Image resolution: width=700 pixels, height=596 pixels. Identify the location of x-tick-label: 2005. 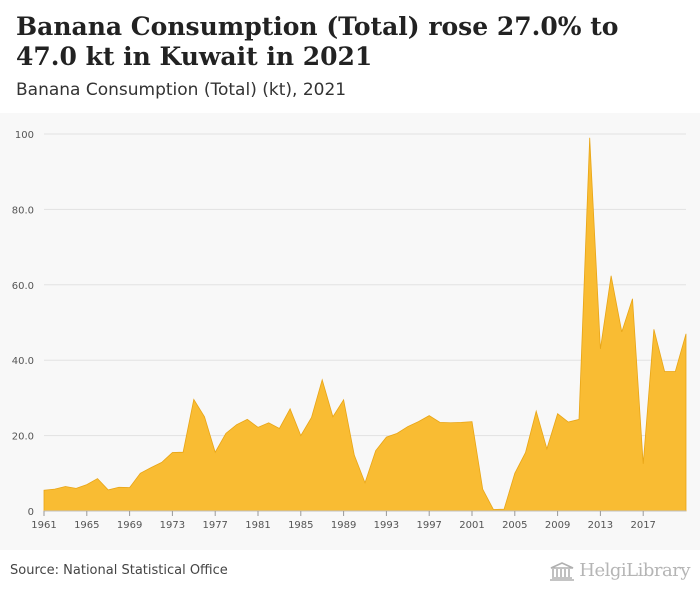
(514, 525).